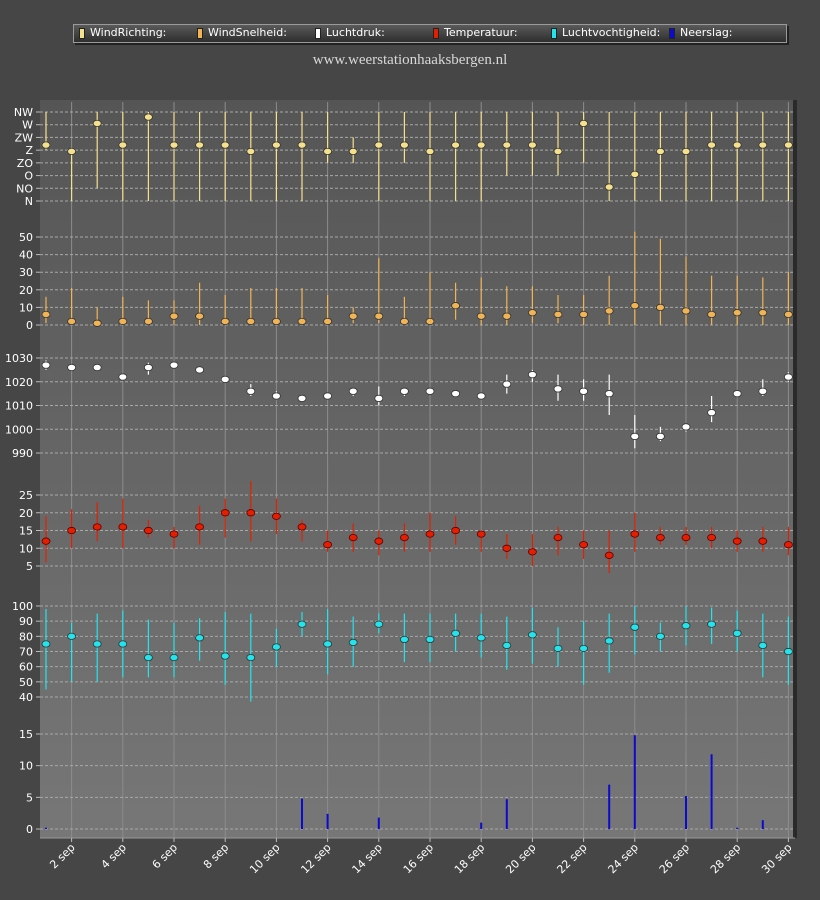 This screenshot has width=820, height=900. What do you see at coordinates (315, 858) in the screenshot?
I see `x-tick-label: 12 sep` at bounding box center [315, 858].